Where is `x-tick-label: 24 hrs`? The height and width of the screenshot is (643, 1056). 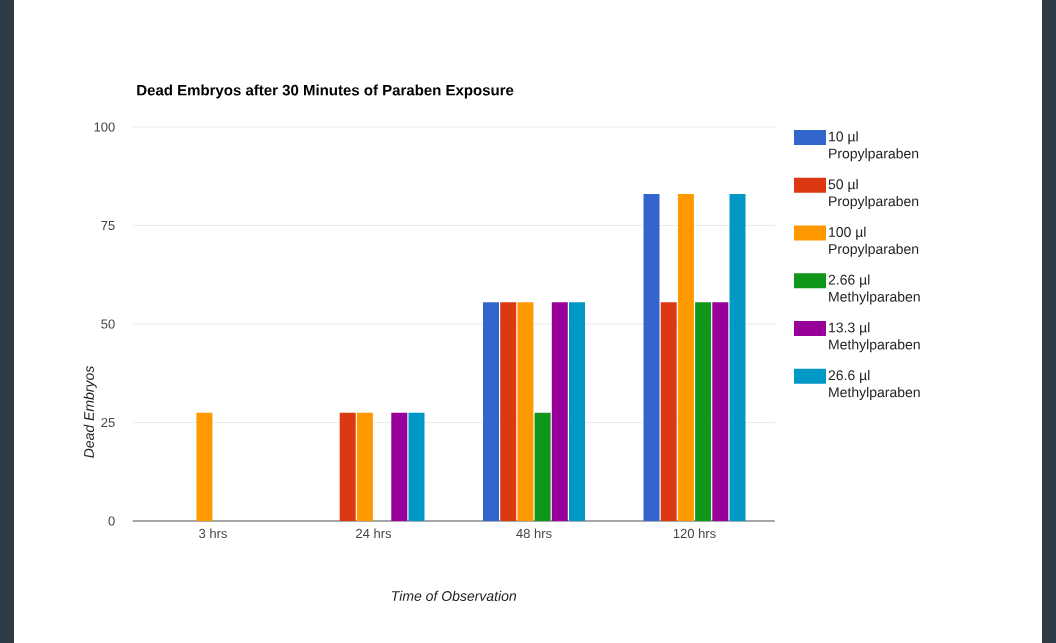 x-tick-label: 24 hrs is located at coordinates (374, 533).